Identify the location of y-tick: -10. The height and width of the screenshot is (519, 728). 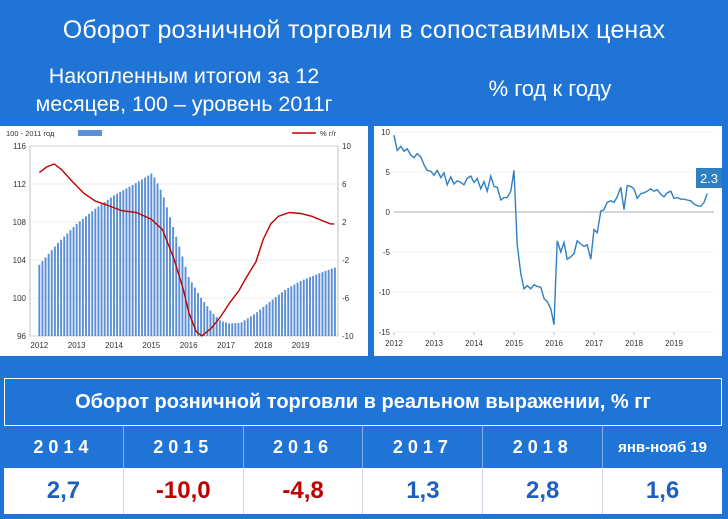
(384, 292).